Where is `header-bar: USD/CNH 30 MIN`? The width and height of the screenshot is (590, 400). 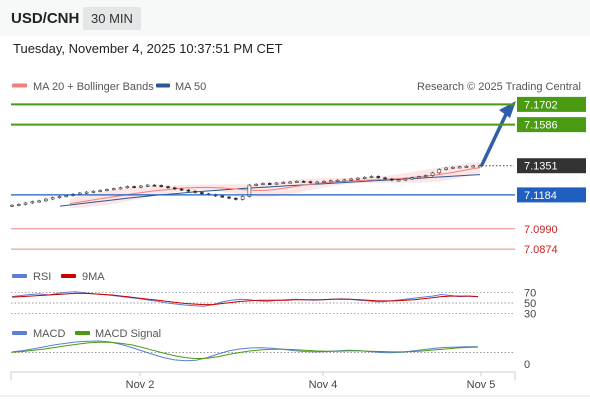
header-bar: USD/CNH 30 MIN is located at coordinates (295, 18).